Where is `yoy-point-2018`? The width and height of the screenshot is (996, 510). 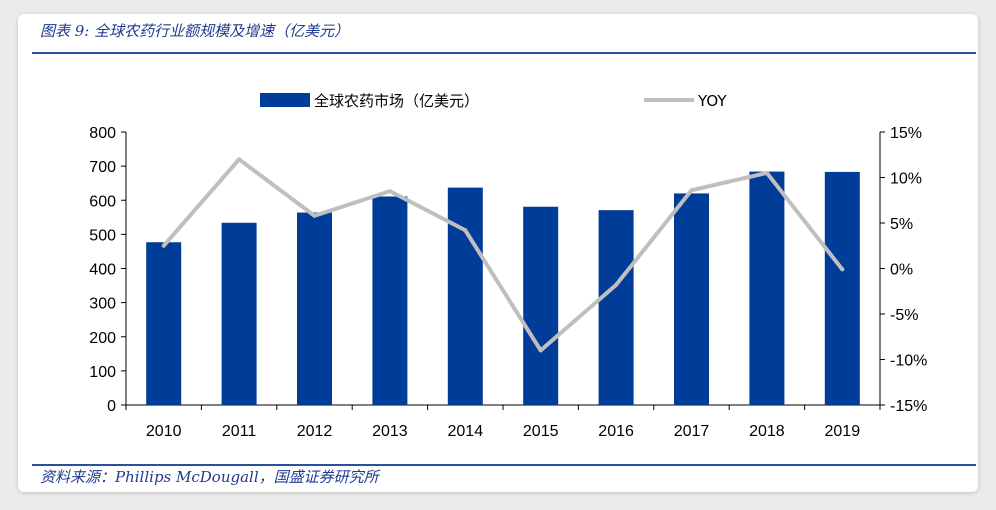
yoy-point-2018 is located at coordinates (766, 172).